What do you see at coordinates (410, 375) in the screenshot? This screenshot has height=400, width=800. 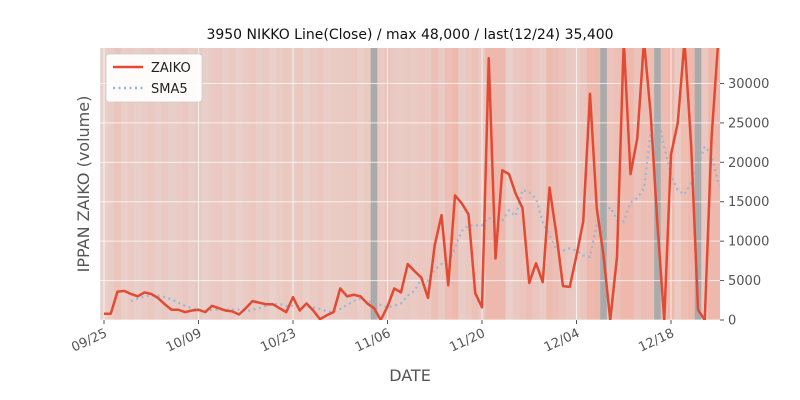 I see `x-axis-label: DATE` at bounding box center [410, 375].